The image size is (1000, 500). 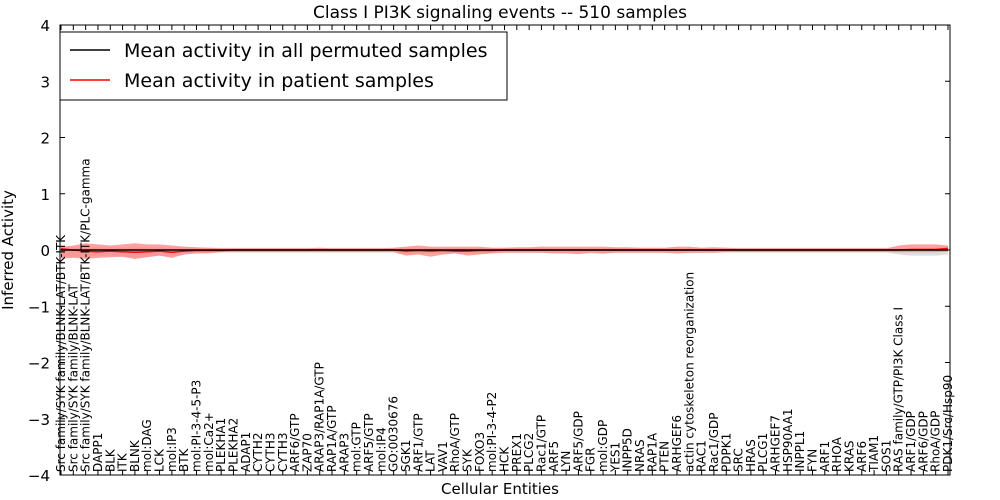 I want to click on x-tick-label: CYTH2, so click(x=258, y=453).